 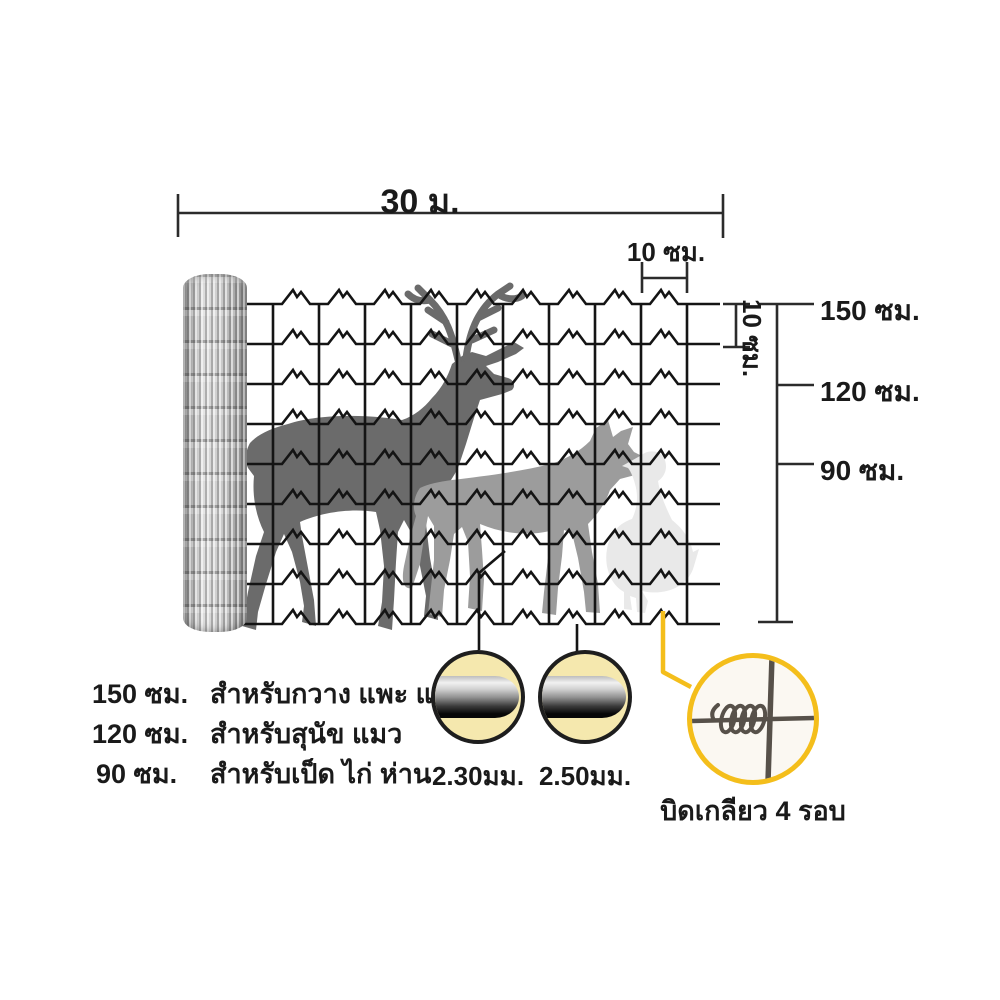 I want to click on twist-joint-circle, so click(x=753, y=719).